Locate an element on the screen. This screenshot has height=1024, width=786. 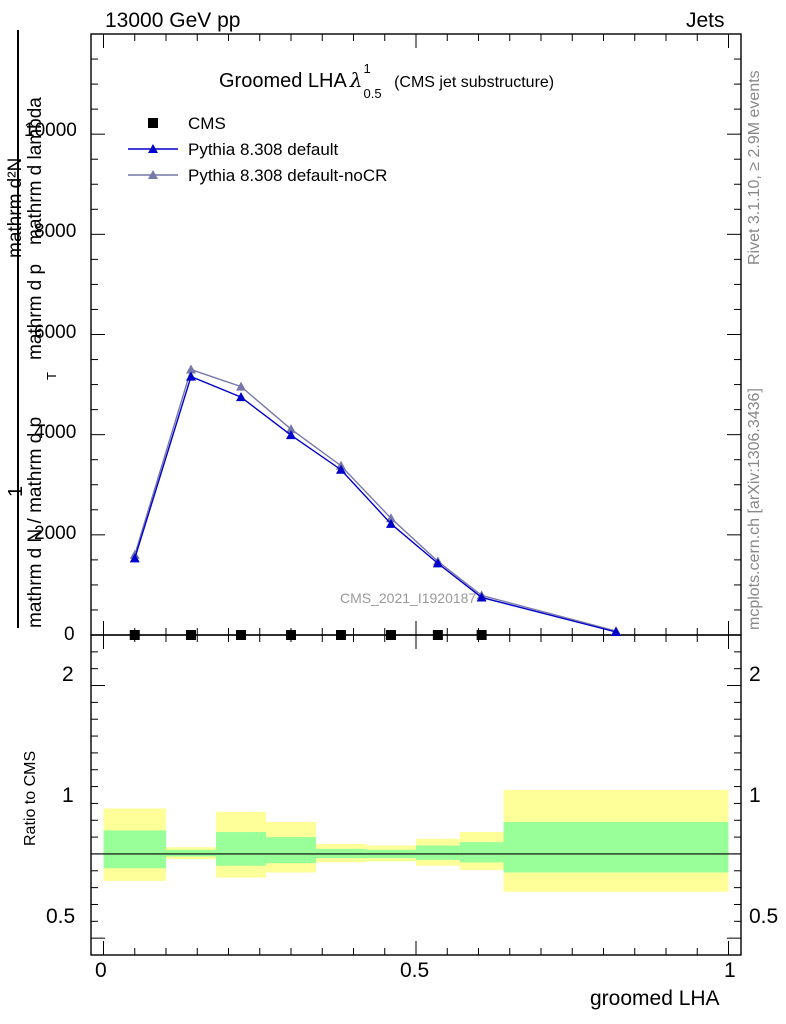
title-suffix: (CMS jet substructure) is located at coordinates (474, 82).